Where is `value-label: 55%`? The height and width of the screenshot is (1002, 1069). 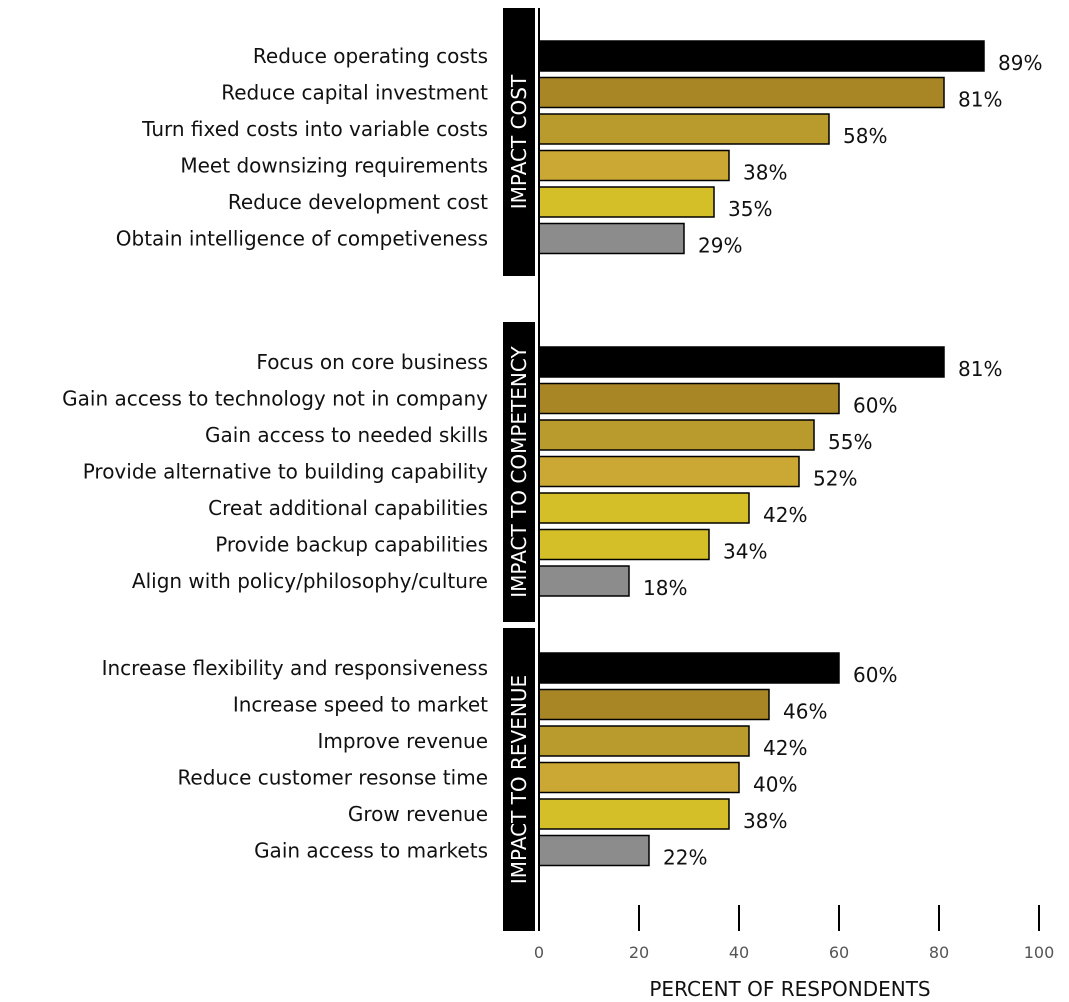
value-label: 55% is located at coordinates (850, 442).